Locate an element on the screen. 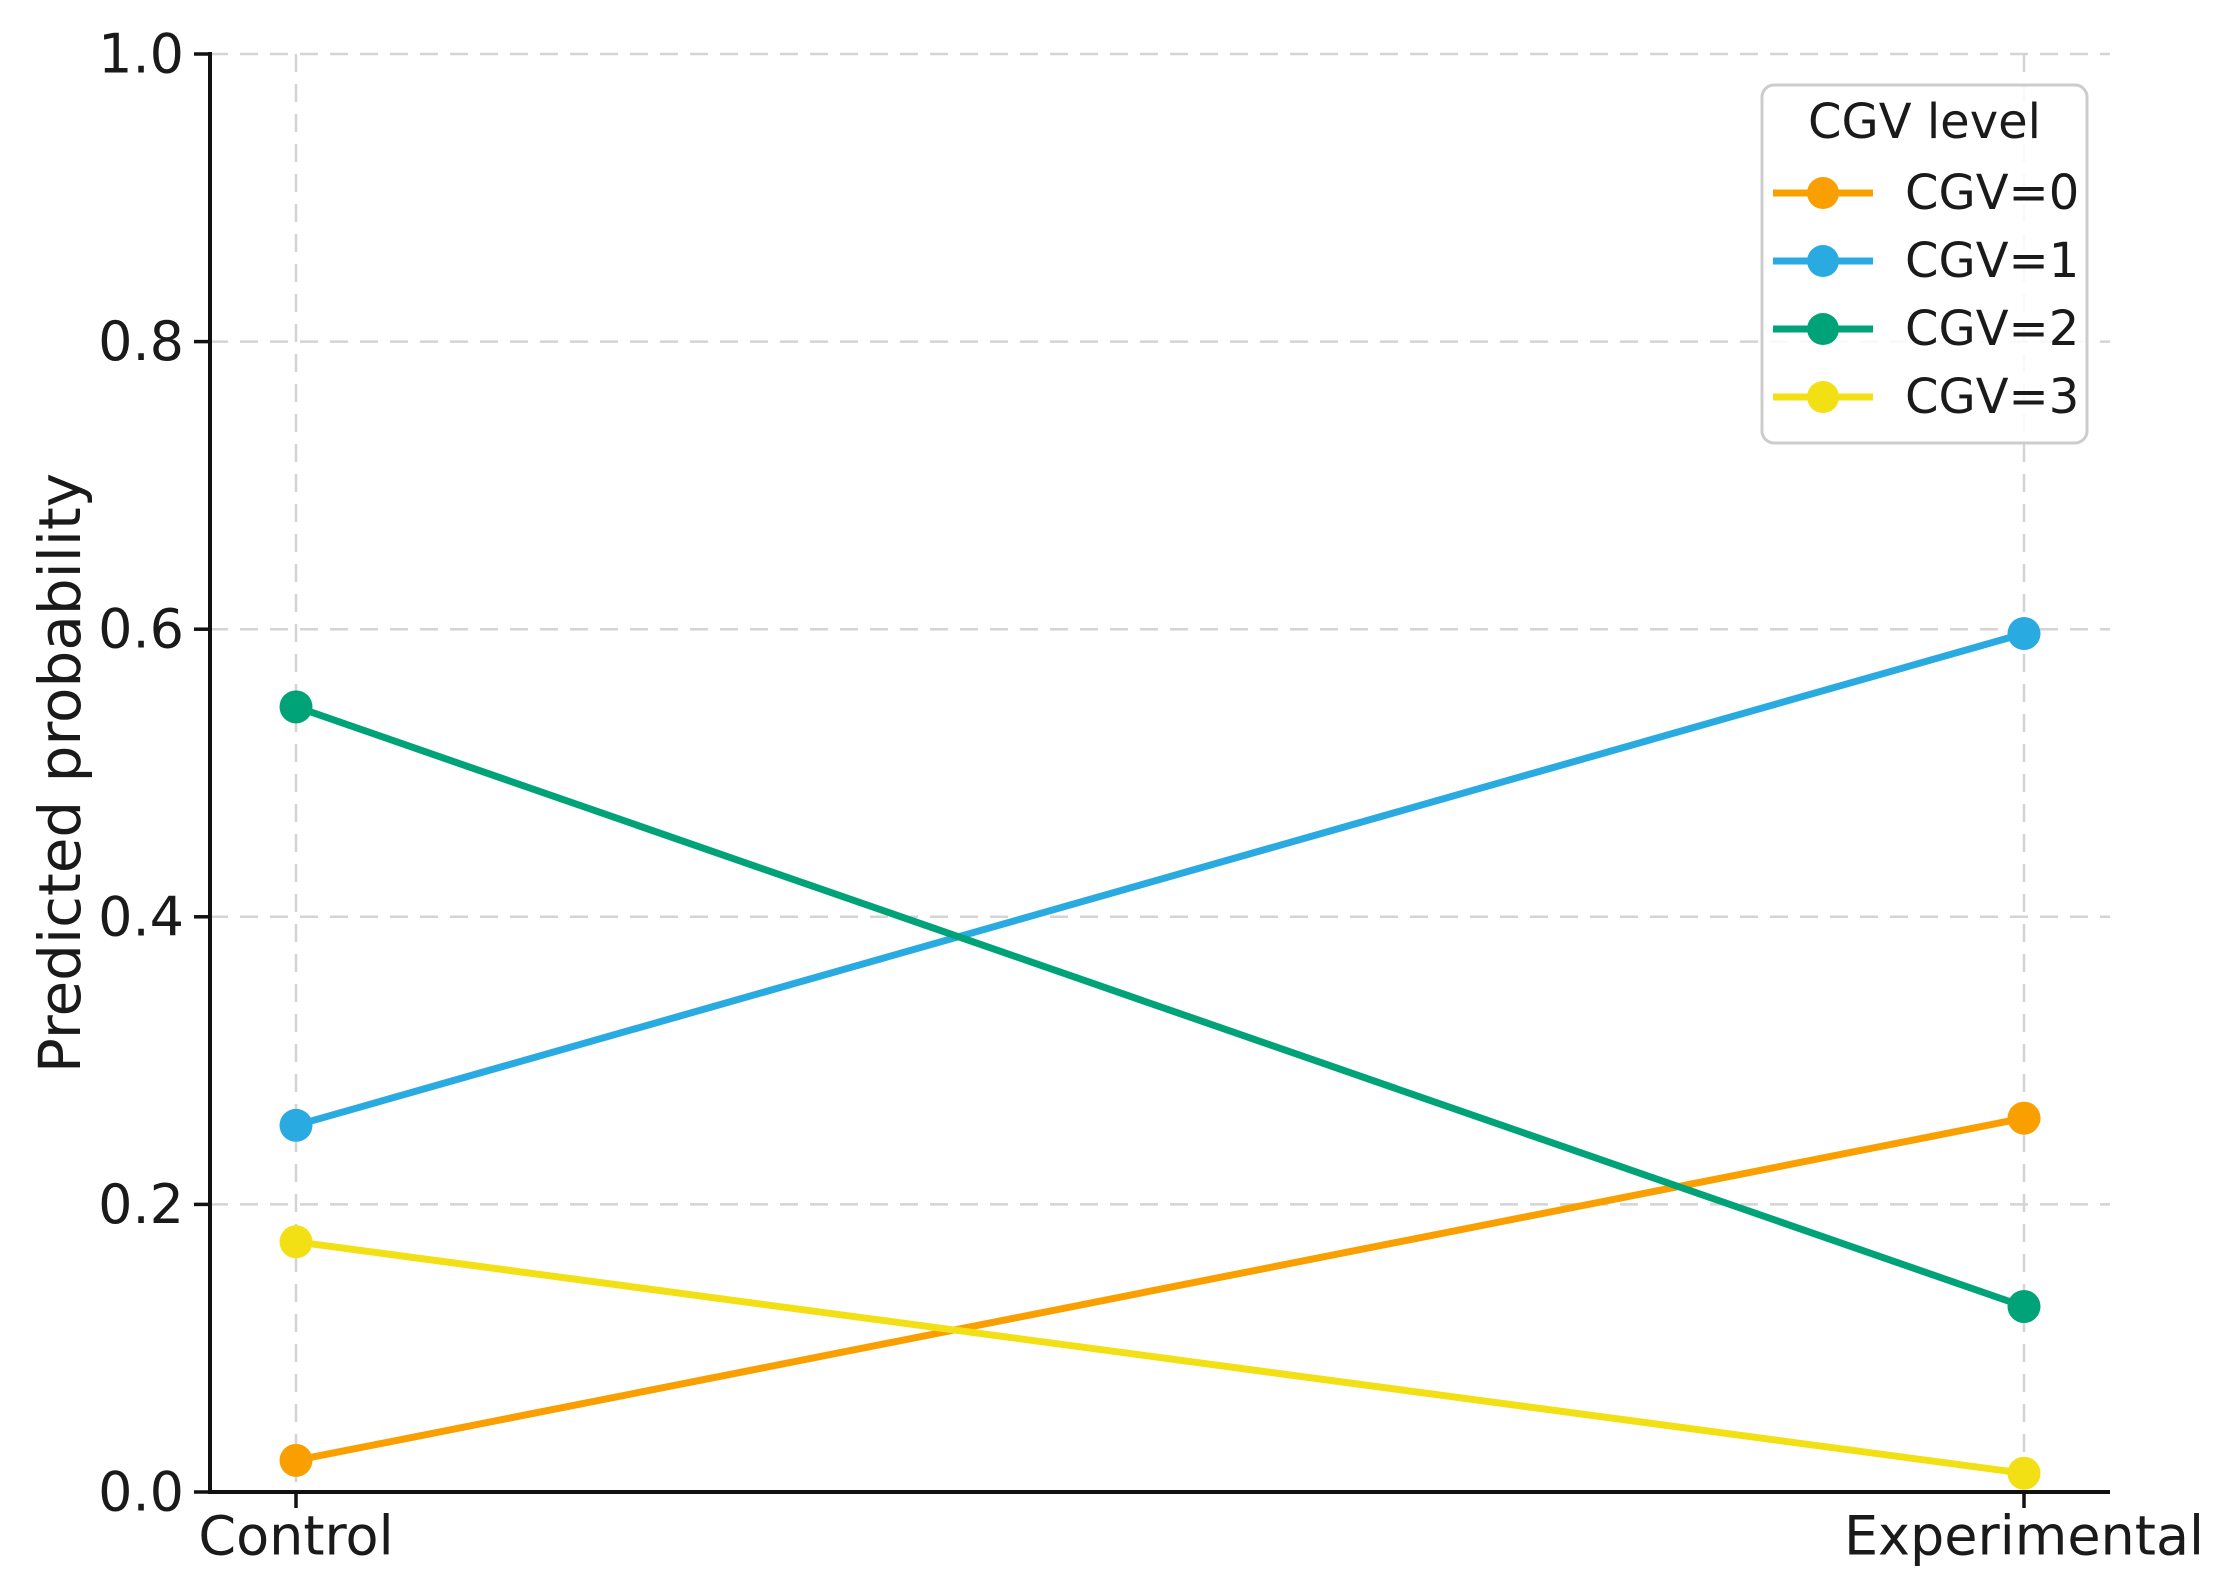 This screenshot has height=1590, width=2240. y-tick-label-1.0: 1.0 is located at coordinates (141, 54).